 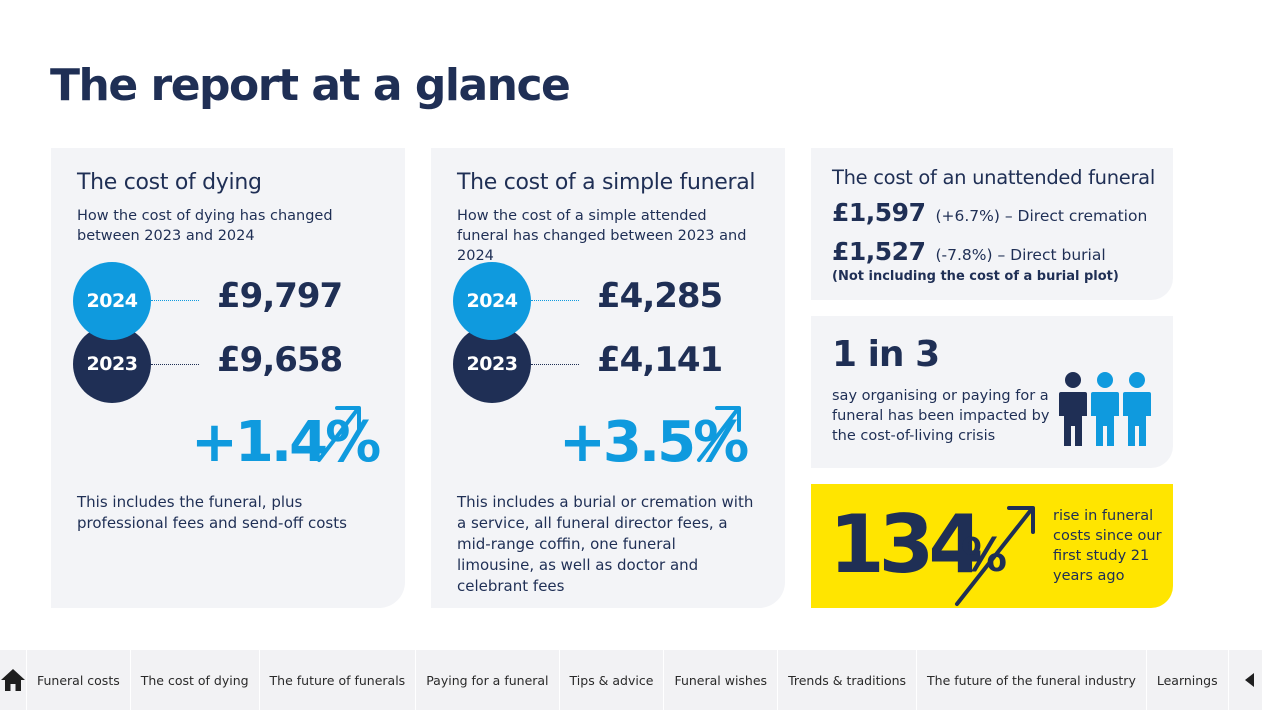 I want to click on cremation-price: £1,597, so click(x=879, y=212).